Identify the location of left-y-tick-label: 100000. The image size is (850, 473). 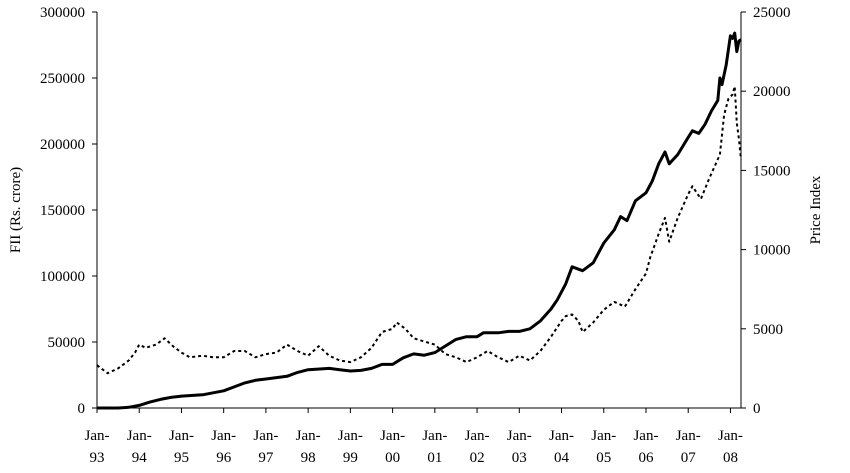
(62, 277).